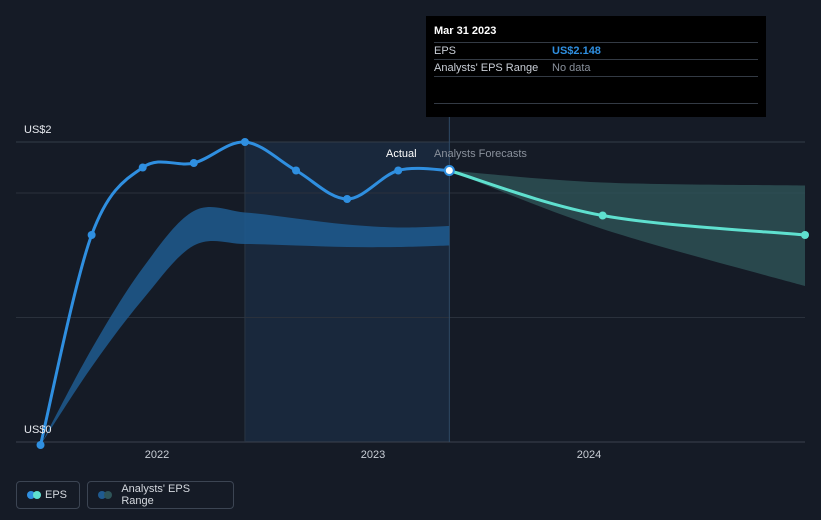  I want to click on tooltip-row-eps: EPS US$2.148, so click(596, 51).